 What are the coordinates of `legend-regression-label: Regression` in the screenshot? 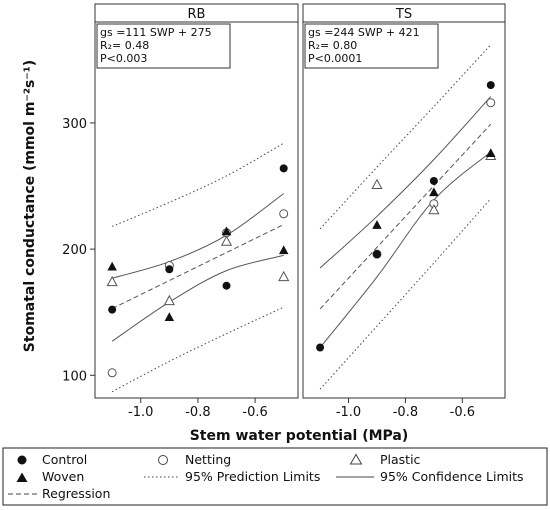 It's located at (76, 493).